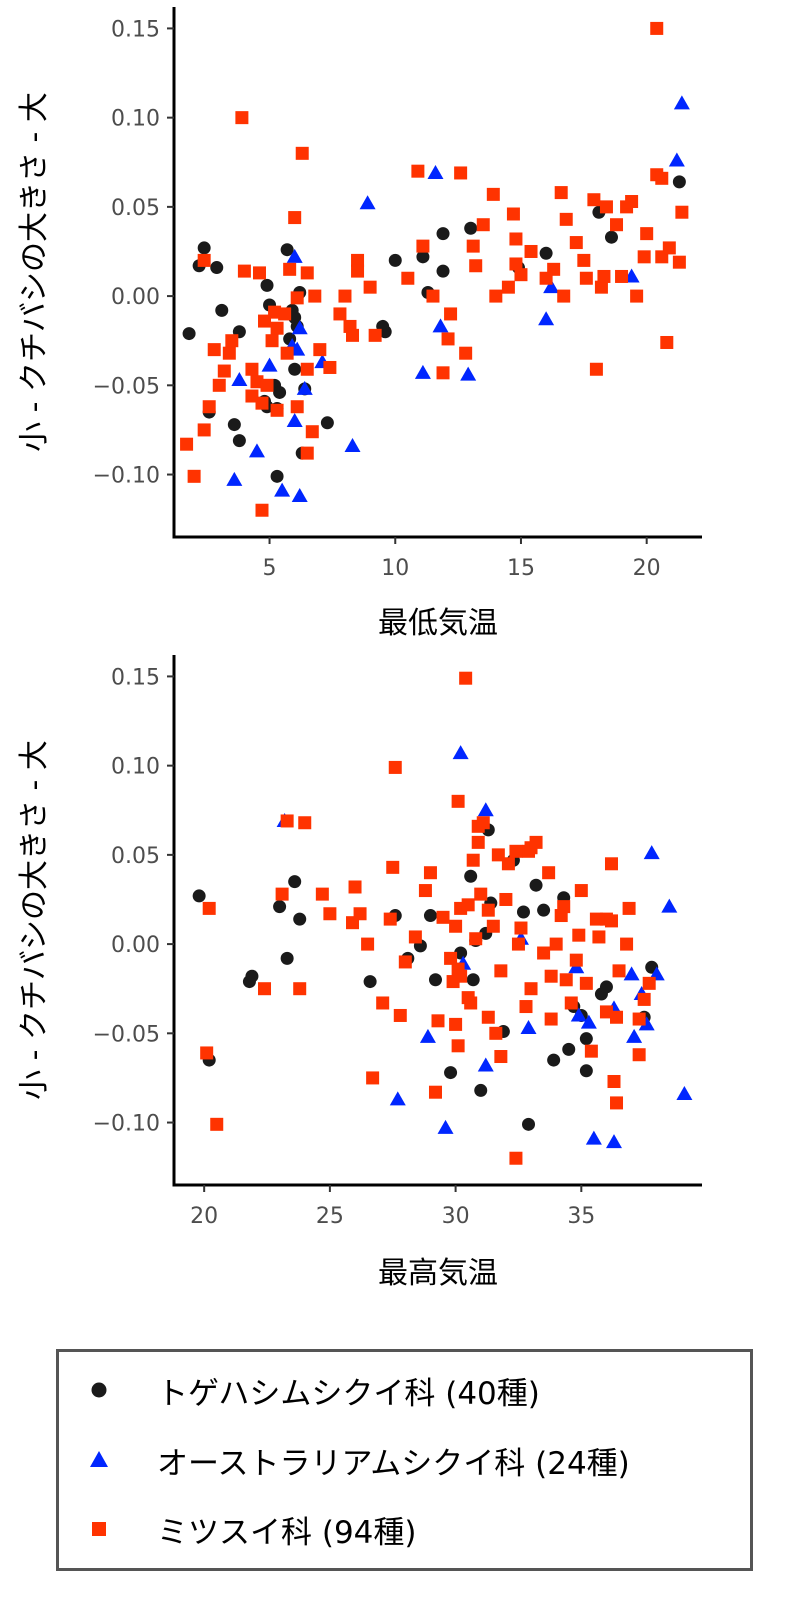 Image resolution: width=800 pixels, height=1613 pixels. Describe the element at coordinates (135, 856) in the screenshot. I see `y-tick-label: 0.05` at that location.